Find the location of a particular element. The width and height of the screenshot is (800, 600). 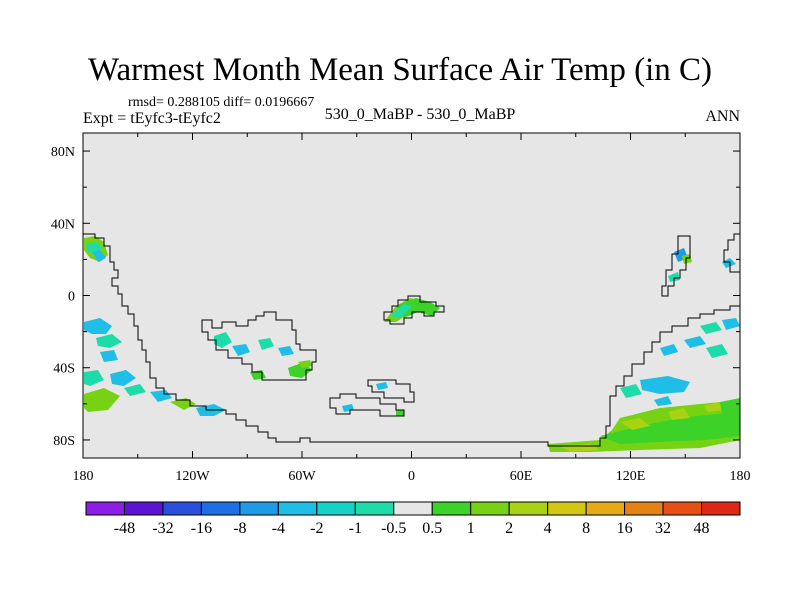

colorbar: -48 -32 -16 -8 -4 -2 -1 -0.5 0.5 1 2 4 8 16 32 48 is located at coordinates (413, 519).